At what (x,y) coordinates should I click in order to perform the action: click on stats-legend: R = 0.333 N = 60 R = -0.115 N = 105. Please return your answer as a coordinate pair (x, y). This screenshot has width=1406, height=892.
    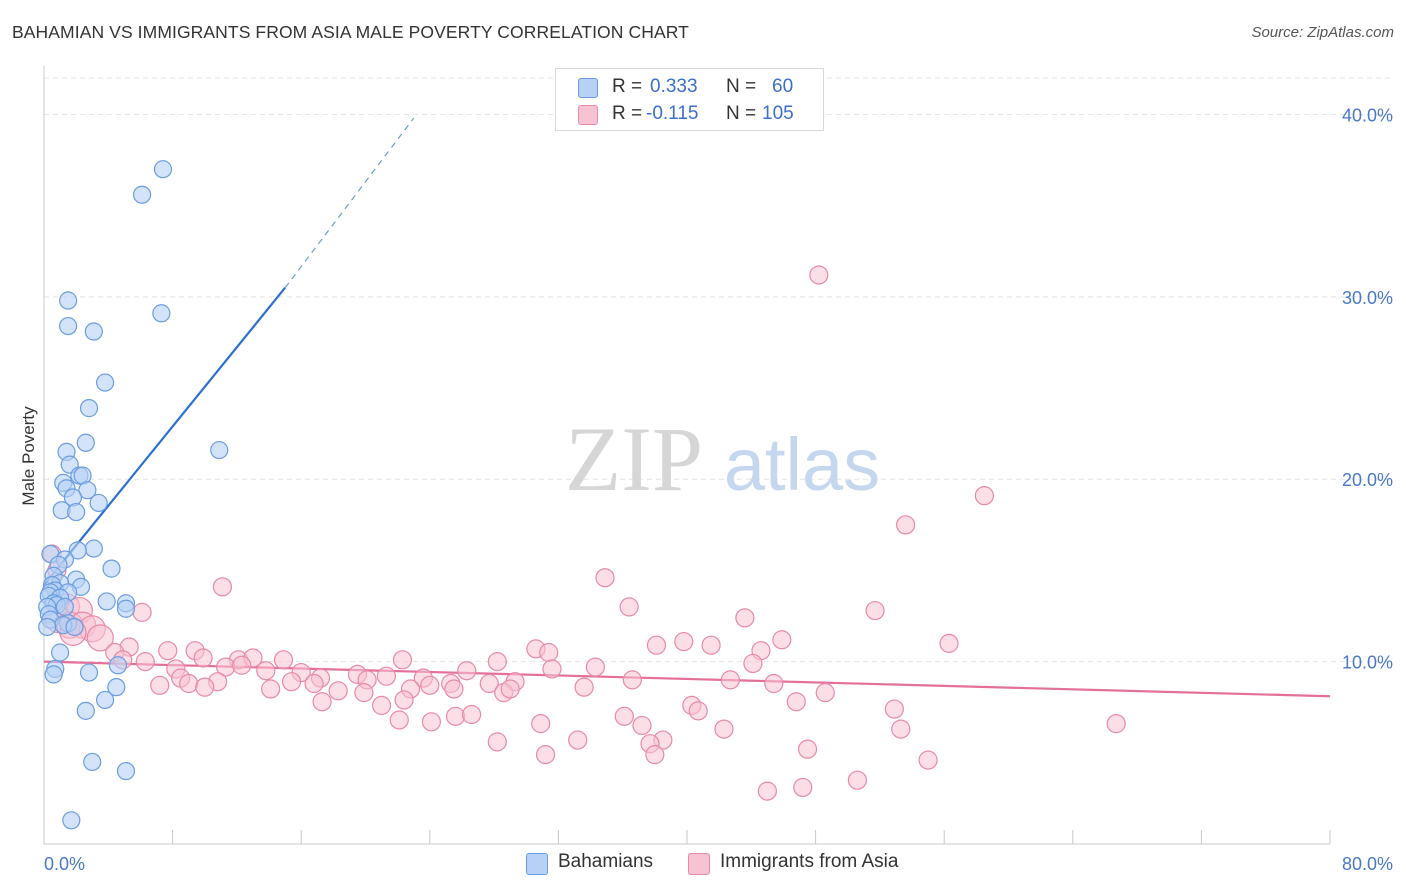
    Looking at the image, I should click on (689, 99).